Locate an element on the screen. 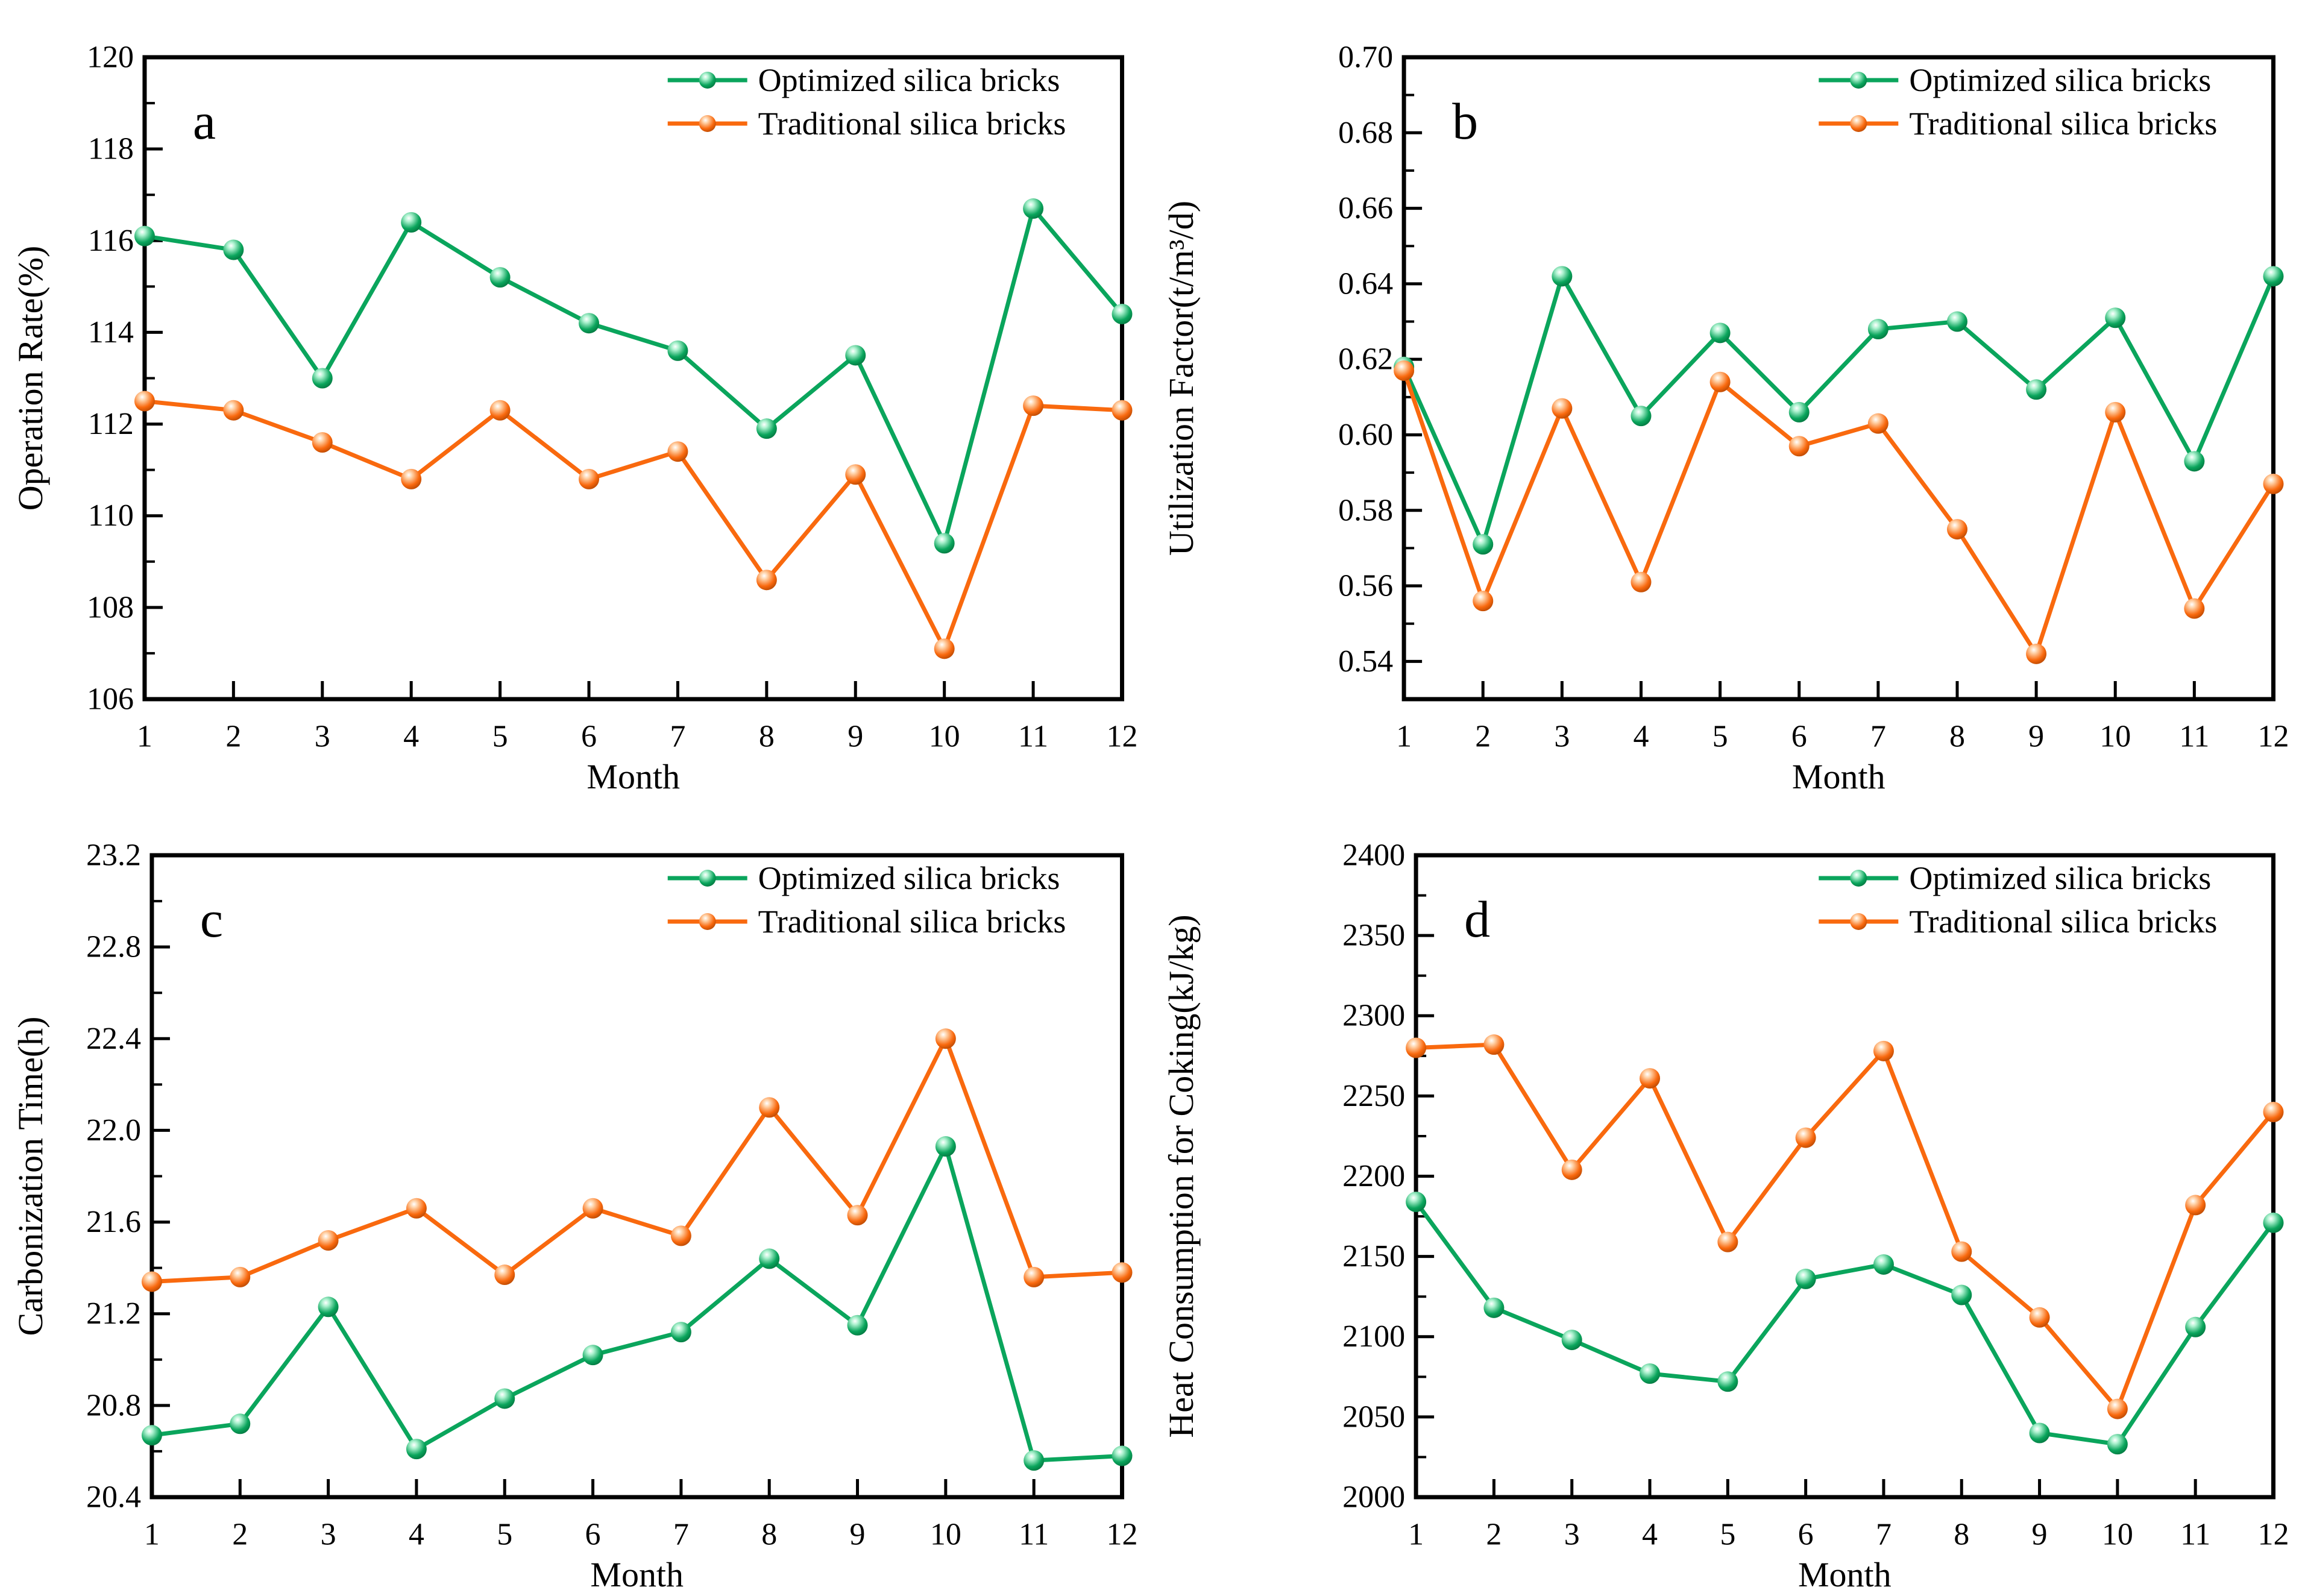 This screenshot has width=2302, height=1596. svg-text: 0.56 is located at coordinates (1365, 586).